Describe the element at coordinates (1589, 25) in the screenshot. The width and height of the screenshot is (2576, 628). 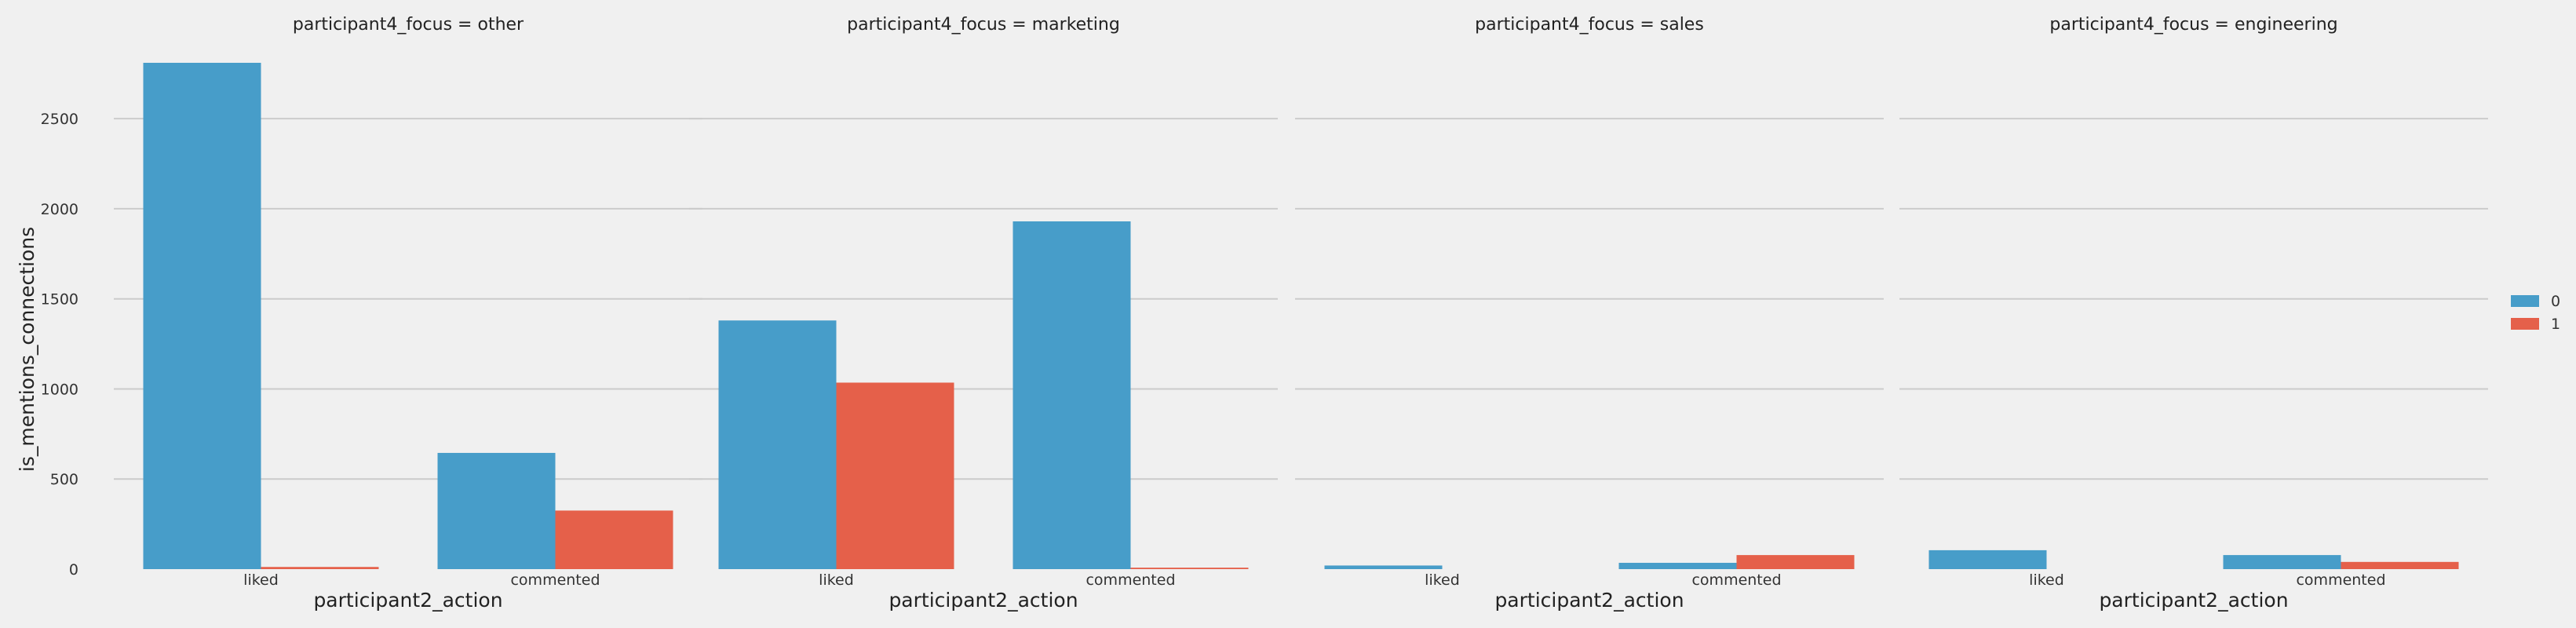
I see `panel-title: participant4_focus = sales` at that location.